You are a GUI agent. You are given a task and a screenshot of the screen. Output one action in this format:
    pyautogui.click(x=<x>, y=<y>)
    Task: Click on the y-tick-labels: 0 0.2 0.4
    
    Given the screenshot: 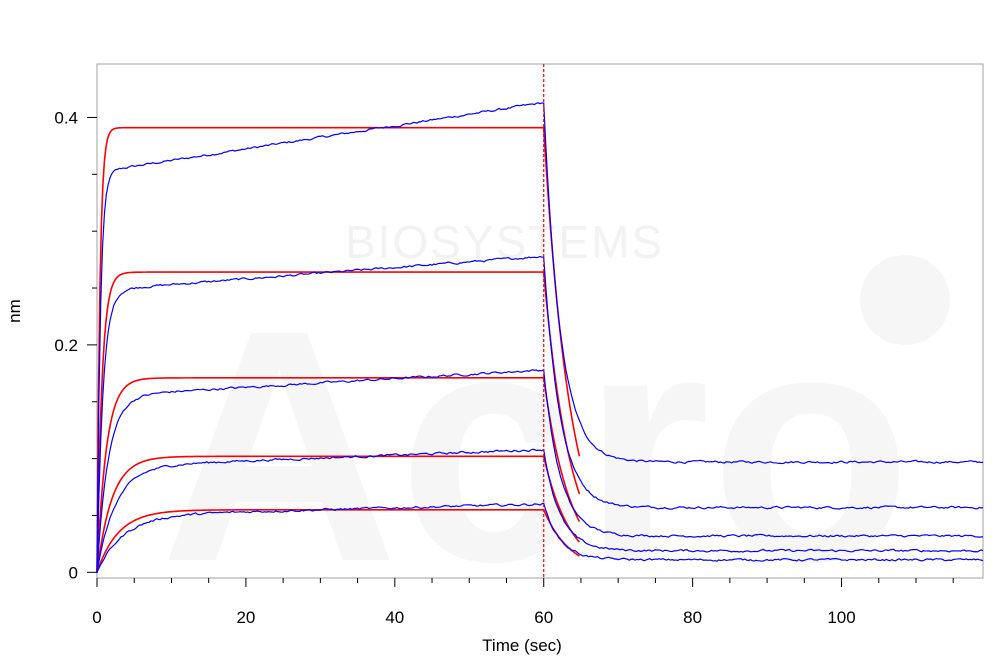 What is the action you would take?
    pyautogui.click(x=66, y=345)
    